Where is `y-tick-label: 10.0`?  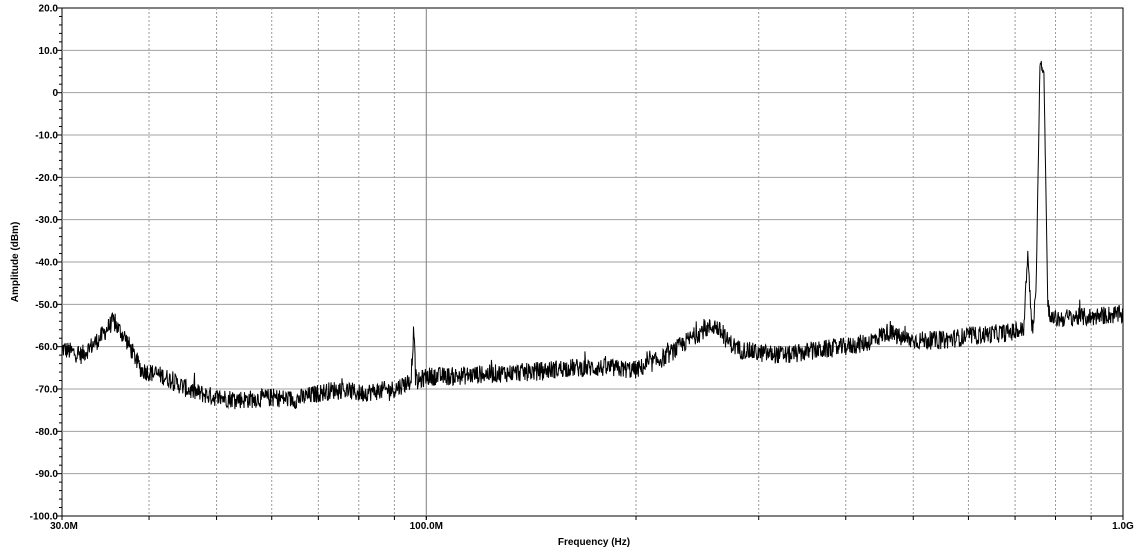 y-tick-label: 10.0 is located at coordinates (49, 51).